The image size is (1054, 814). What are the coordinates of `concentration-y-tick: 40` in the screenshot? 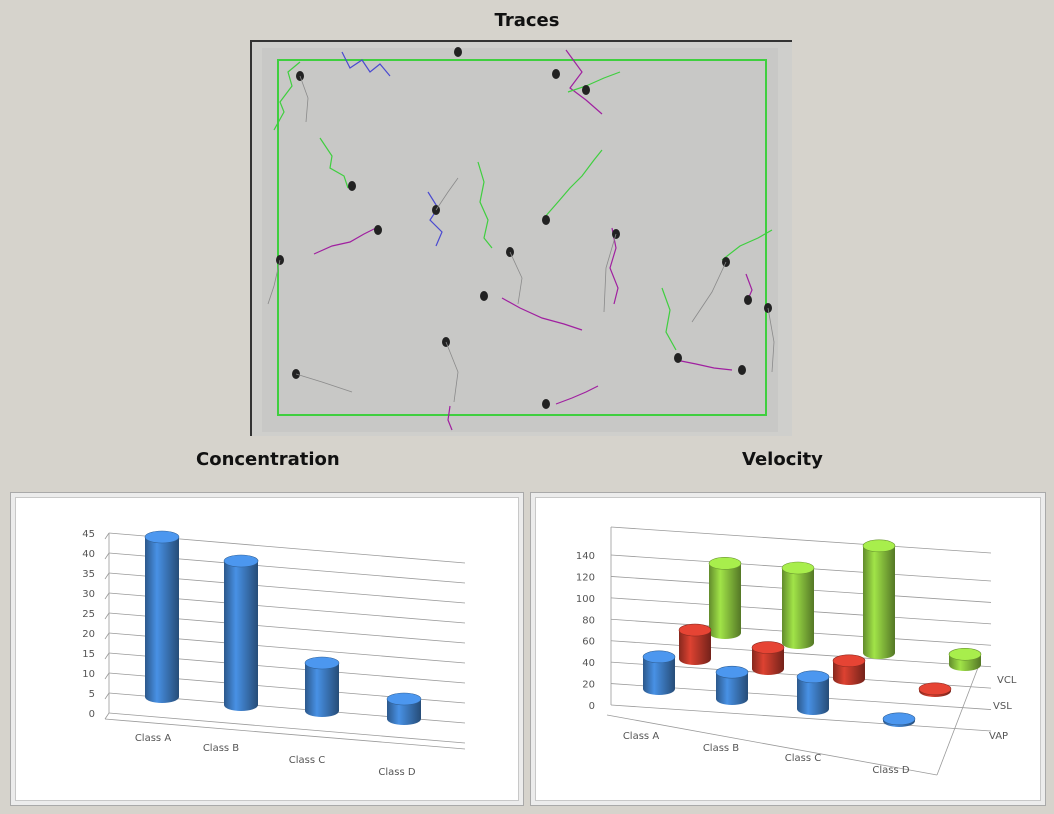 It's located at (88, 554).